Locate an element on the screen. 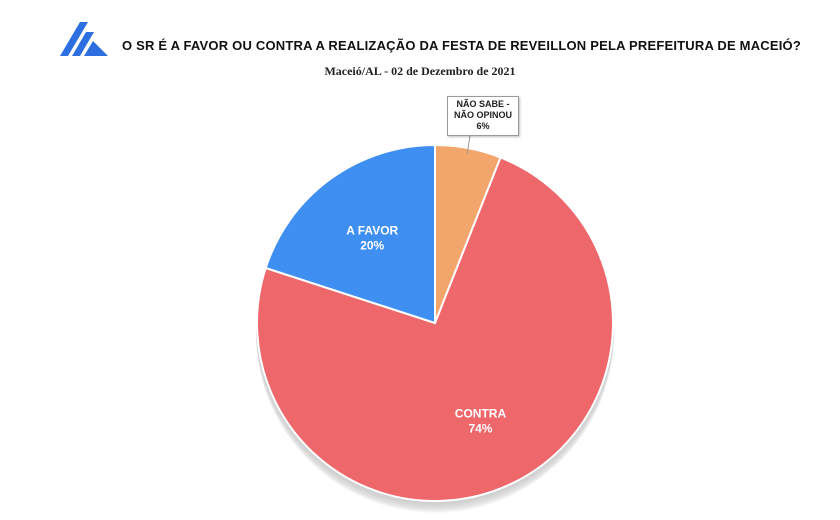 This screenshot has width=840, height=520. slice-label-contra: CONTRA is located at coordinates (481, 414).